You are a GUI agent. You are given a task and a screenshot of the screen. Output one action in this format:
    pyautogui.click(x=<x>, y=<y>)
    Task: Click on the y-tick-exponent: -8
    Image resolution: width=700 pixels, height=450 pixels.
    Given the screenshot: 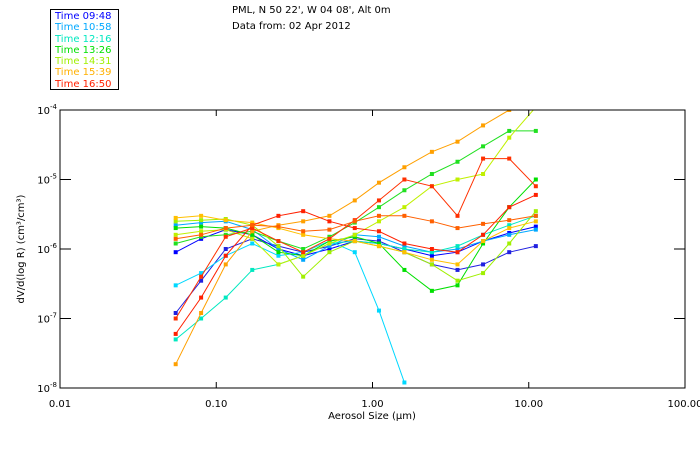 What is the action you would take?
    pyautogui.click(x=53, y=385)
    